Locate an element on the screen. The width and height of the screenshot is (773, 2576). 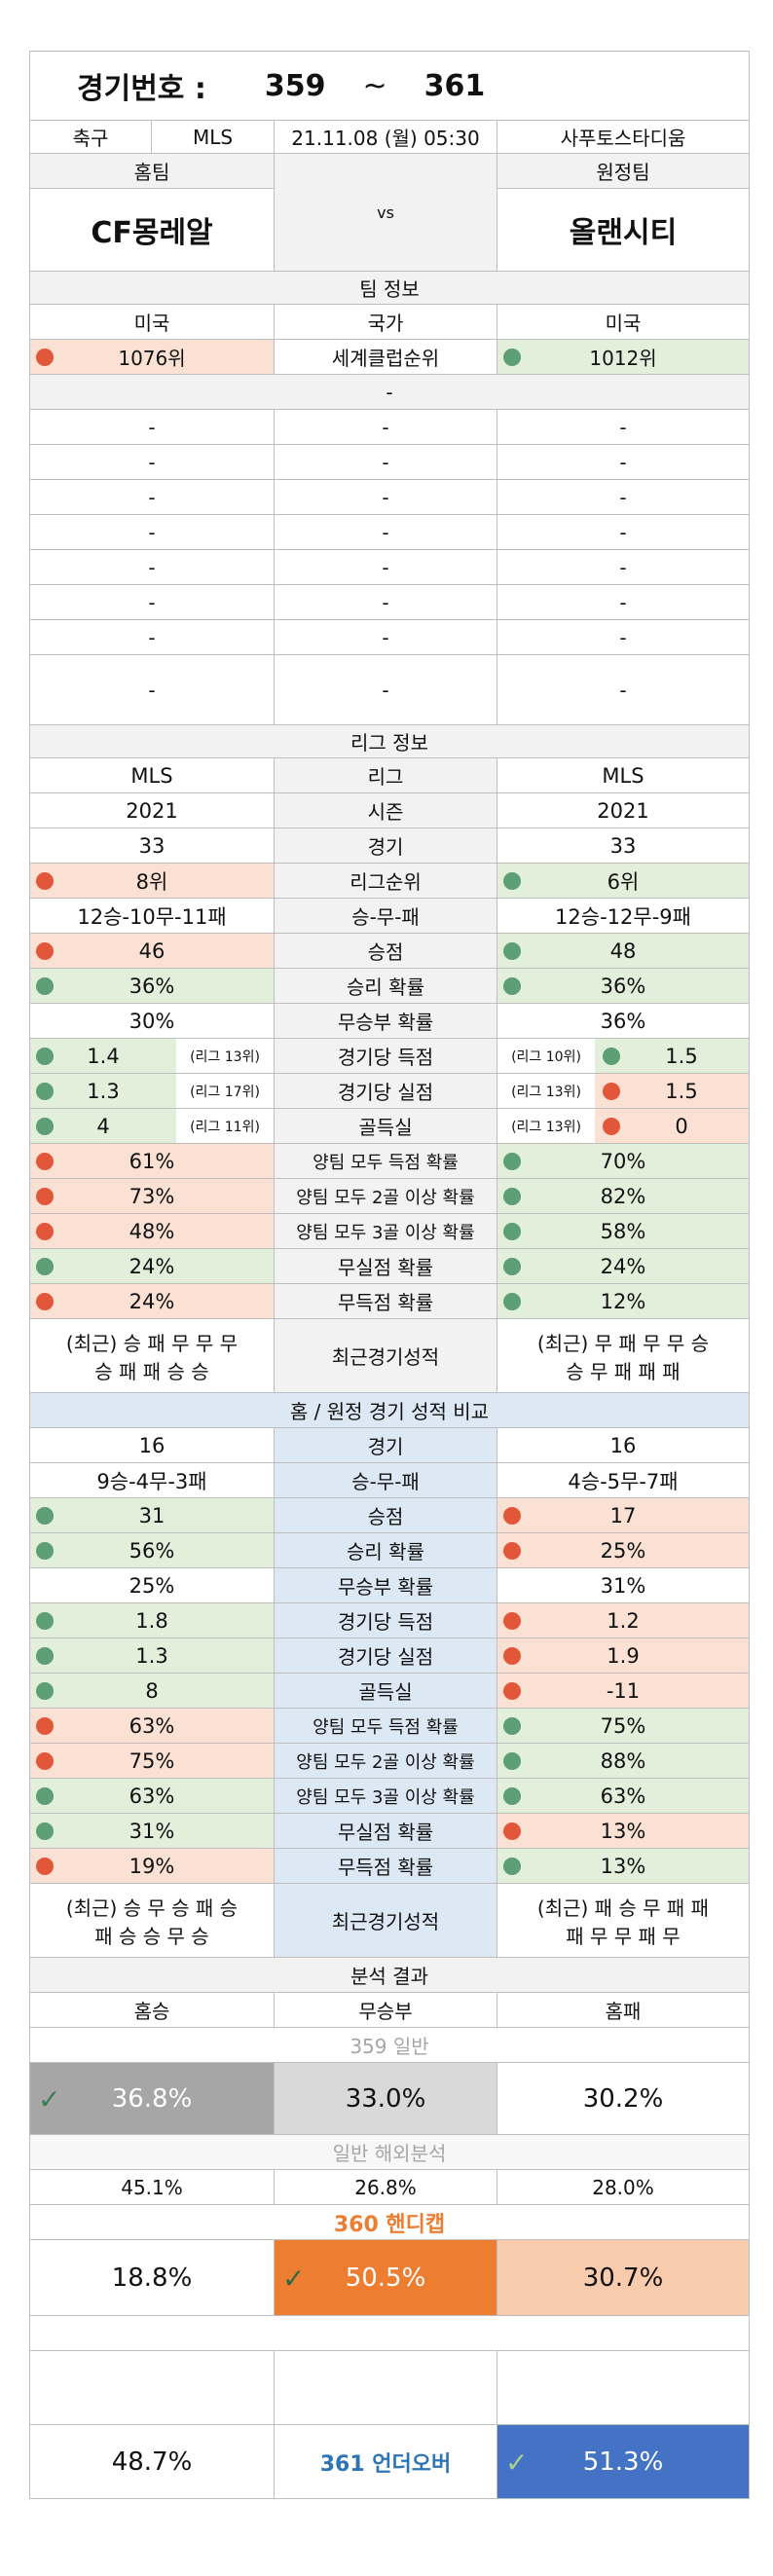
stat-row: 30% 무승부 확률 36% is located at coordinates (389, 1021).